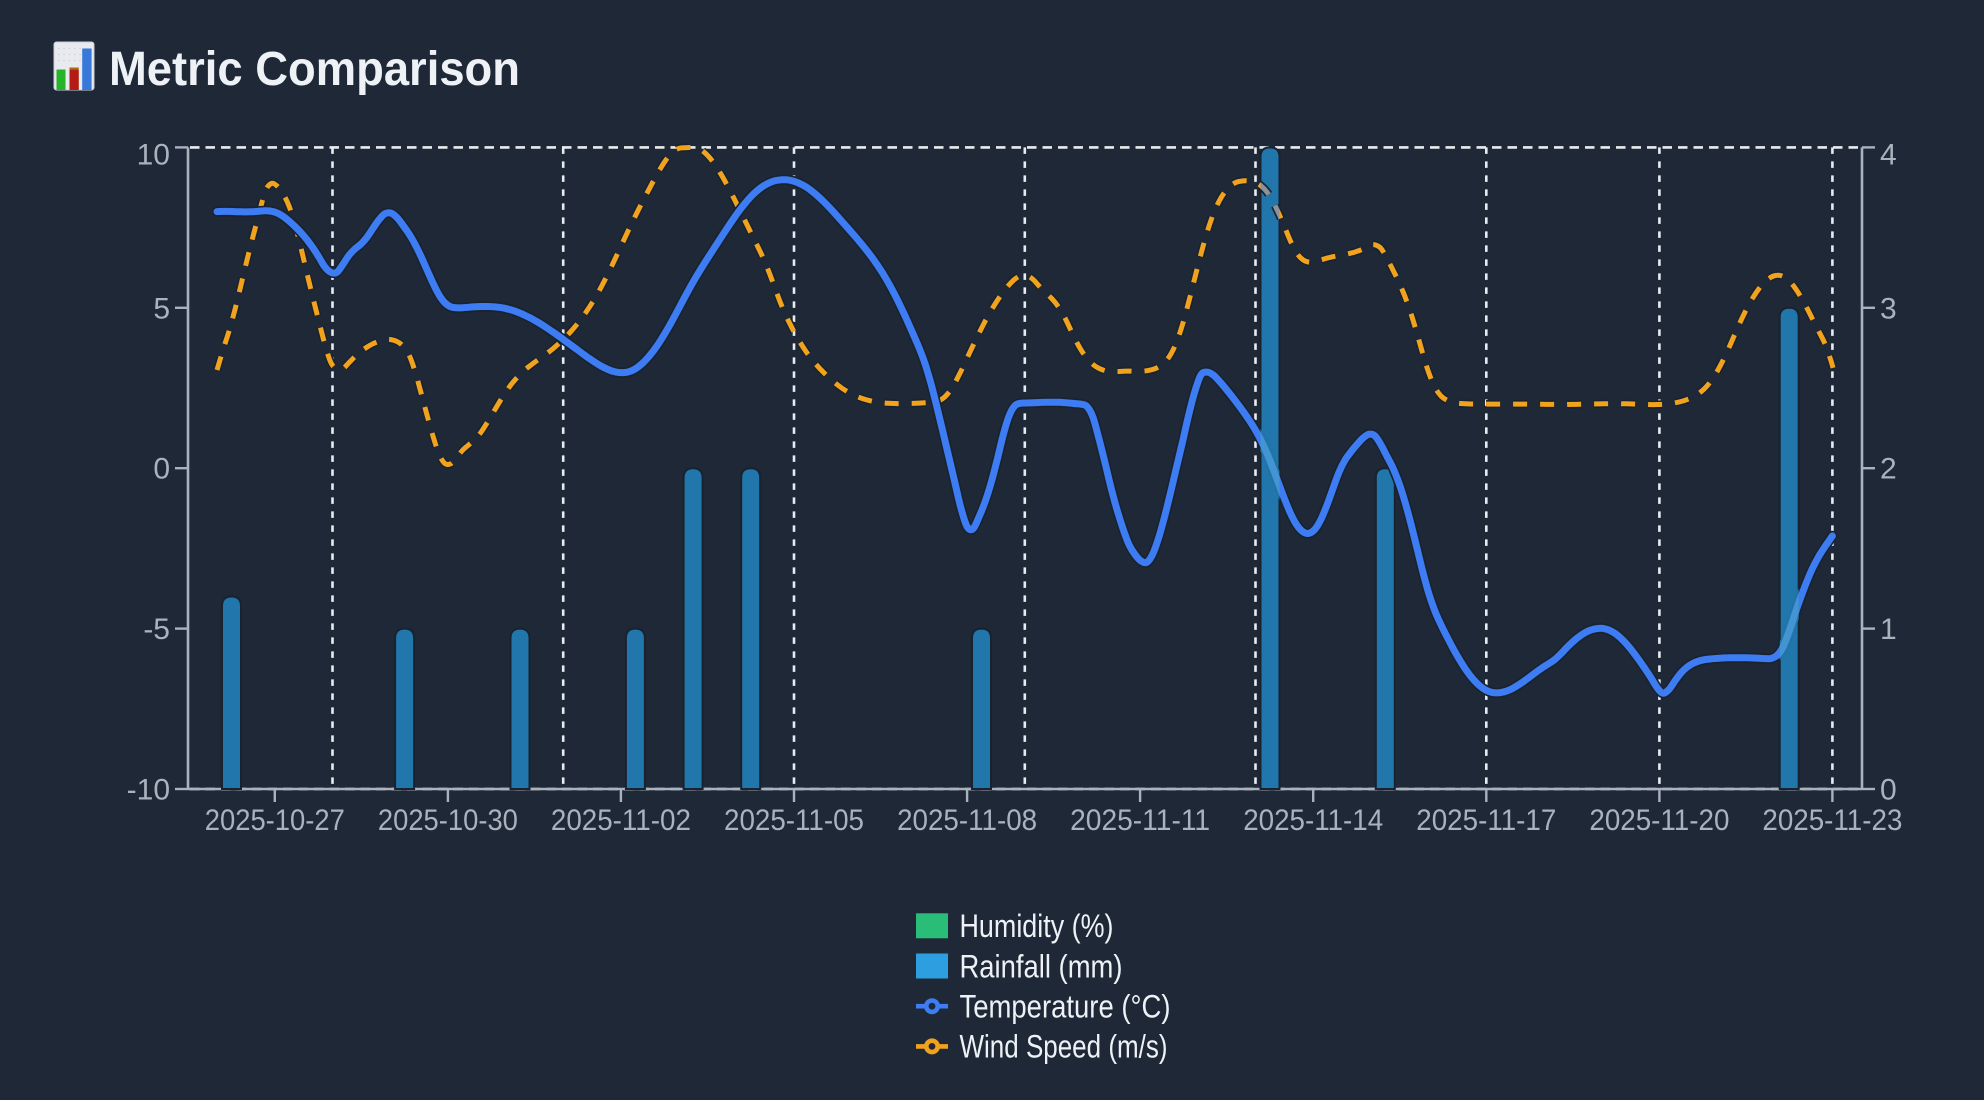  I want to click on svg-text: Rainfall (mm), so click(1041, 966).